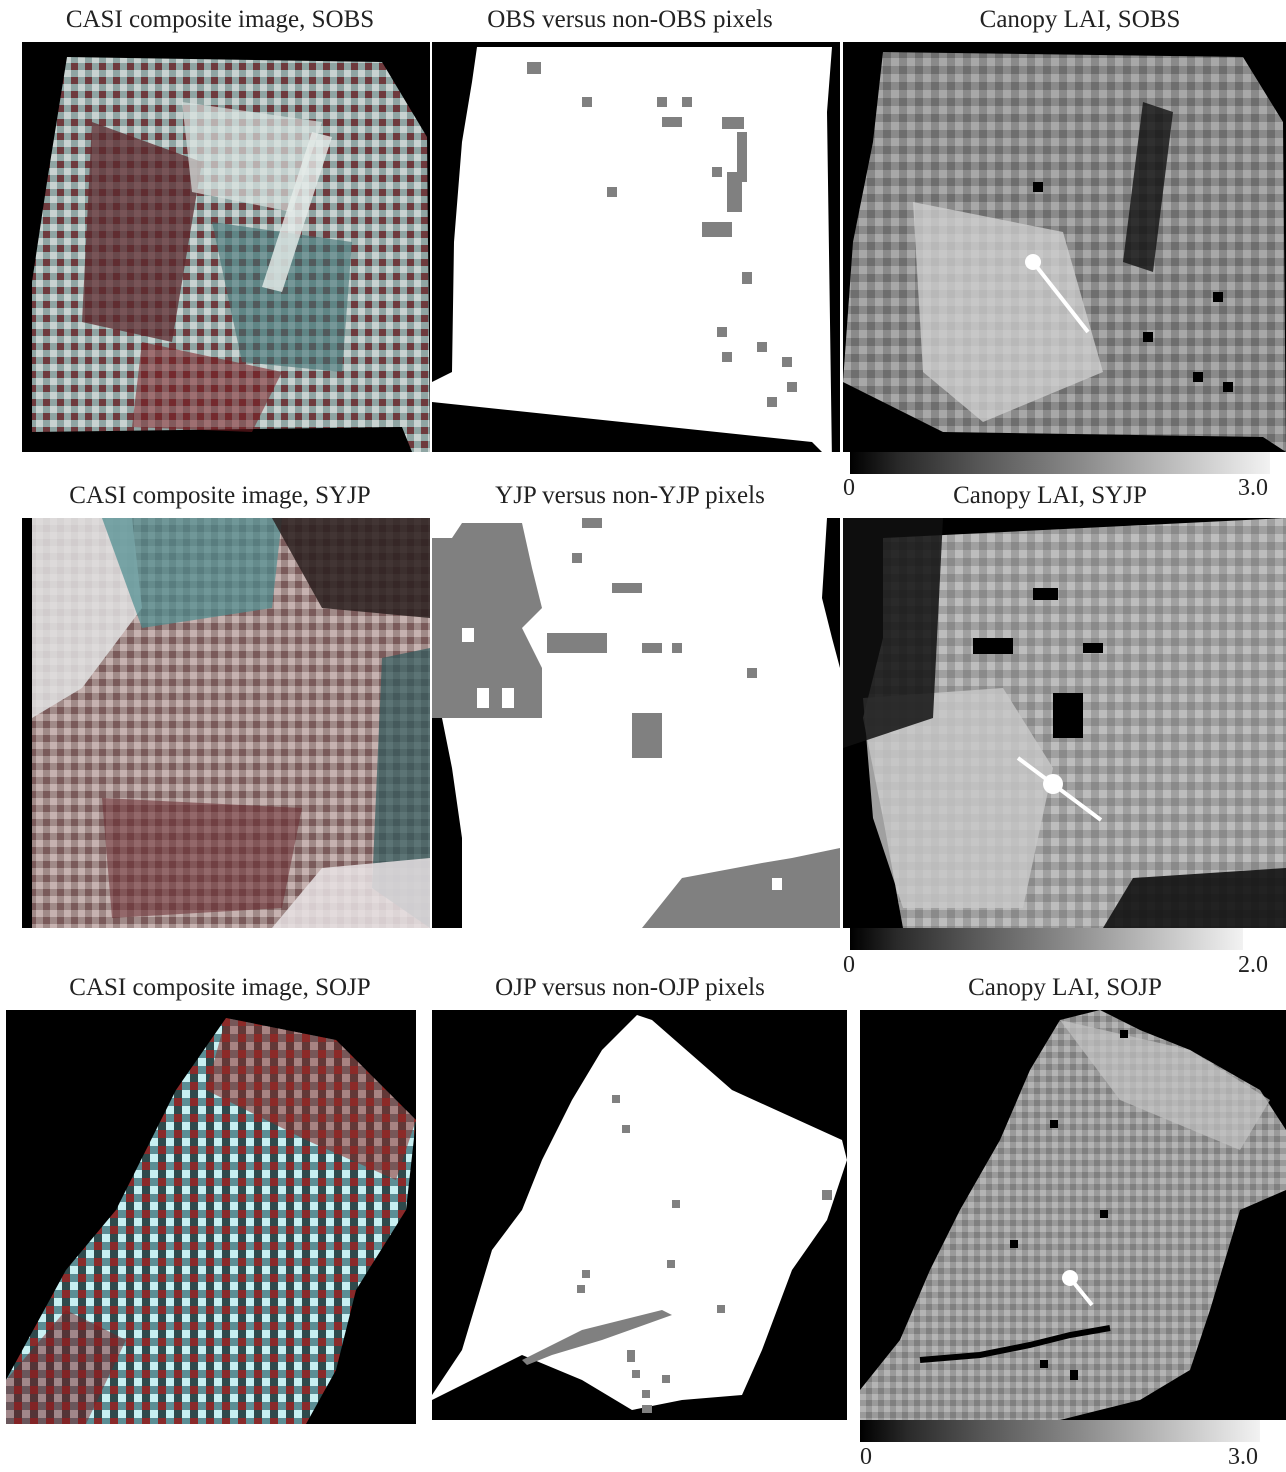  Describe the element at coordinates (226, 723) in the screenshot. I see `casi-composite-panel-syjp` at that location.